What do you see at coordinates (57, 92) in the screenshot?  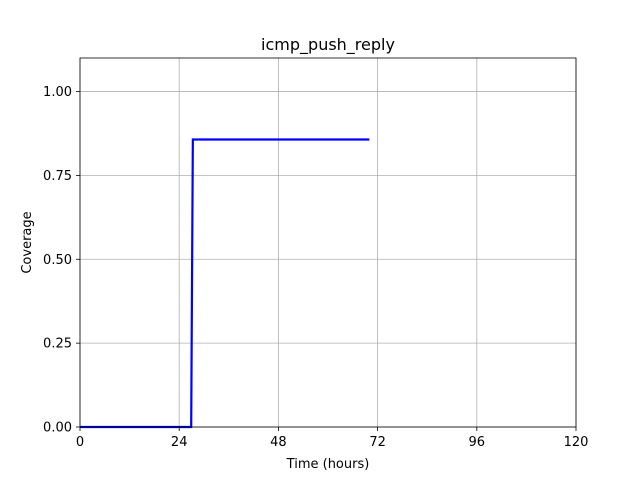 I see `y-tick-label: 1.00` at bounding box center [57, 92].